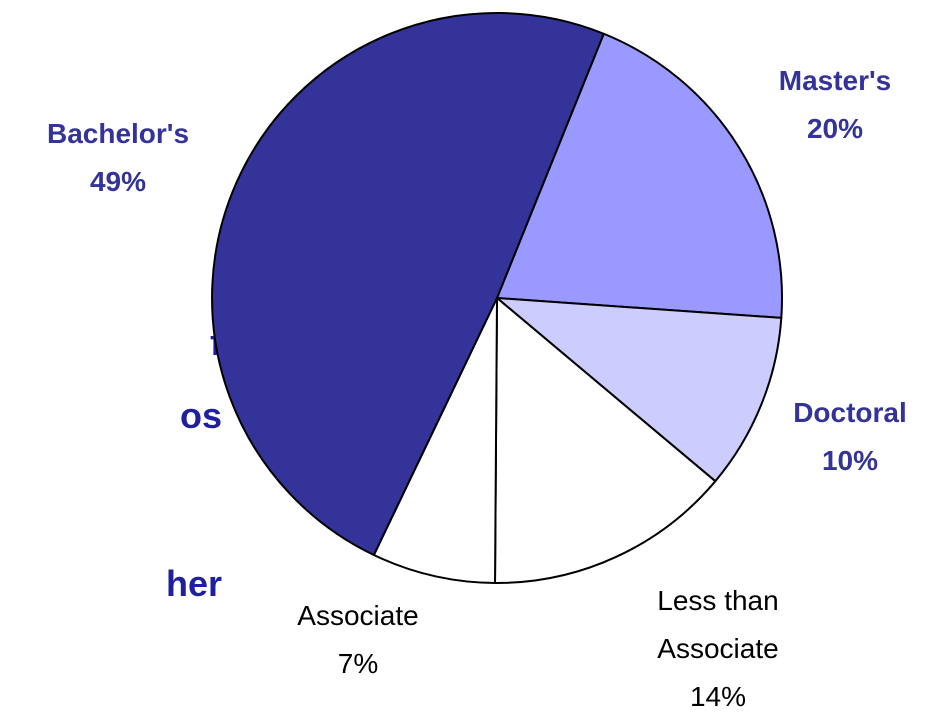 This screenshot has width=940, height=713. Describe the element at coordinates (357, 639) in the screenshot. I see `slice-label-associate: Associate 7%` at that location.